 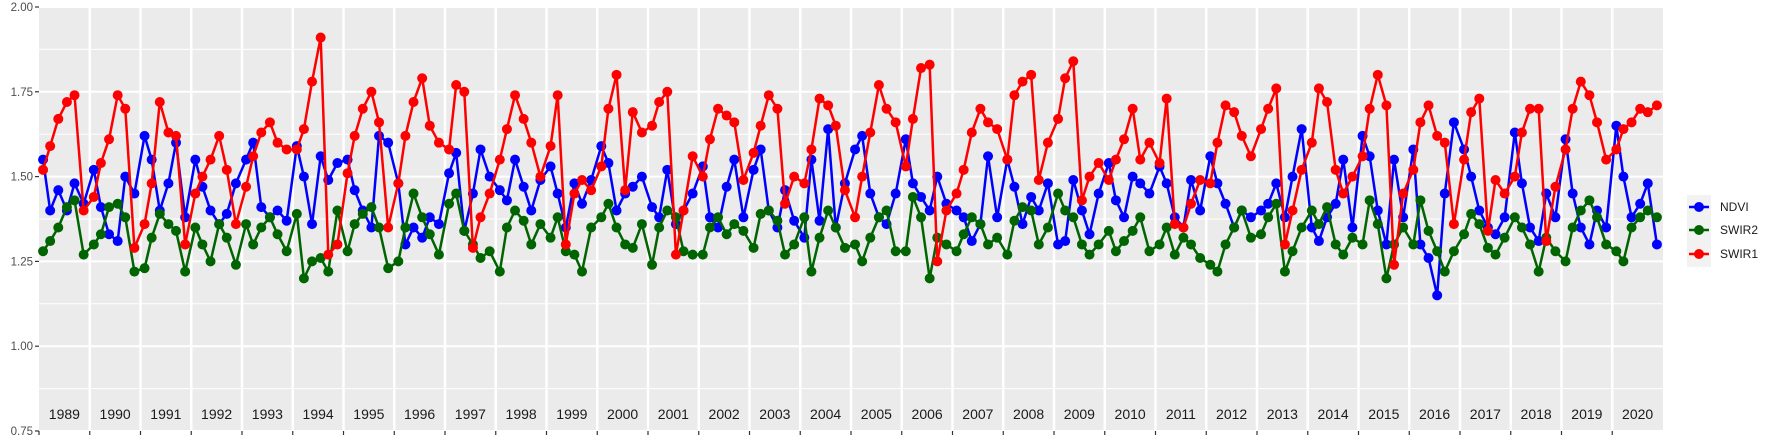 What do you see at coordinates (470, 414) in the screenshot?
I see `year-label: 1997` at bounding box center [470, 414].